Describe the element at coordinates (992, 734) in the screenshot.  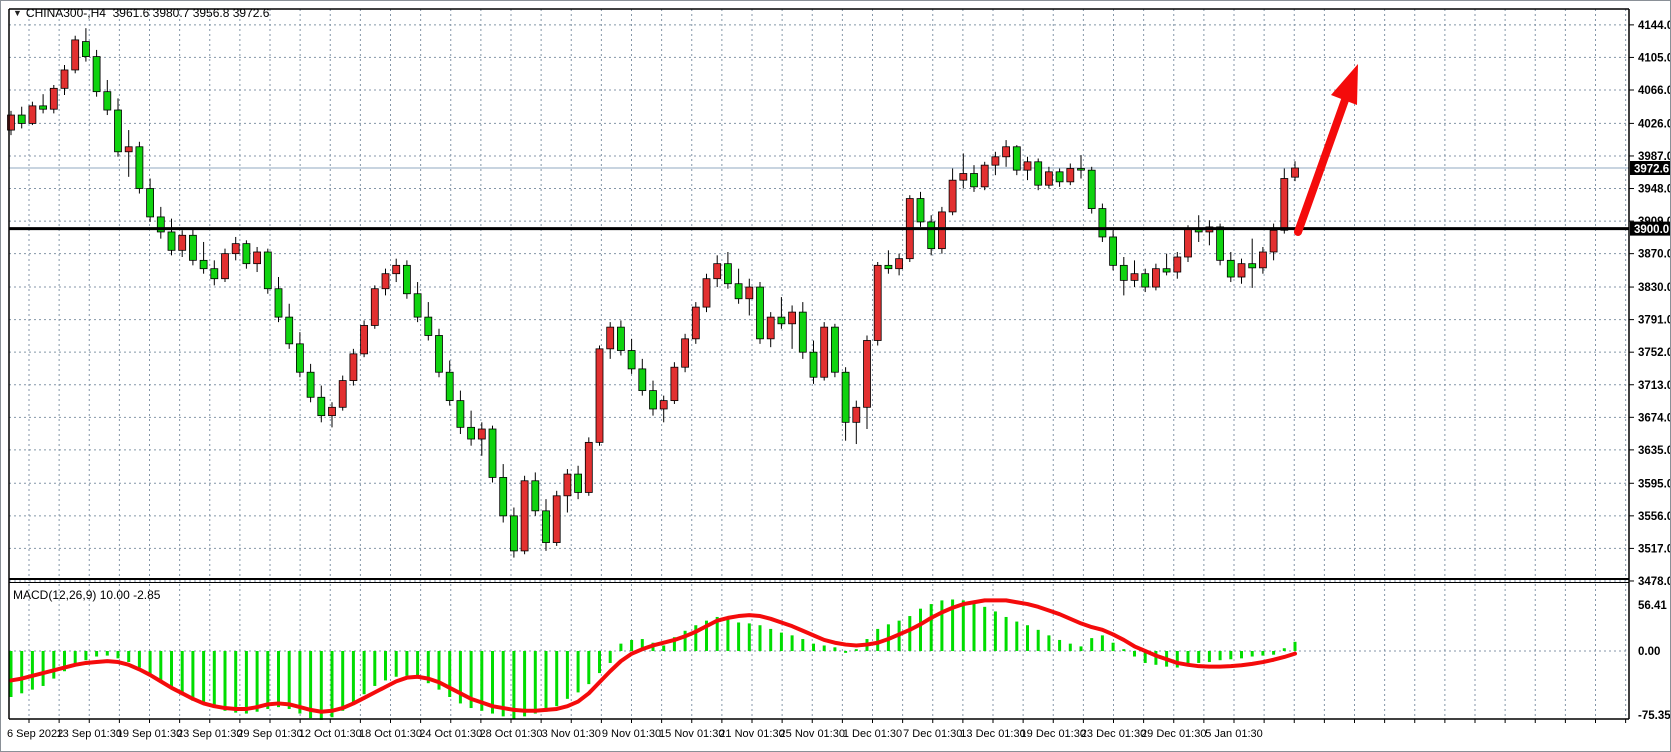
I see `date-tick-label: 13 Dec 01:30` at that location.